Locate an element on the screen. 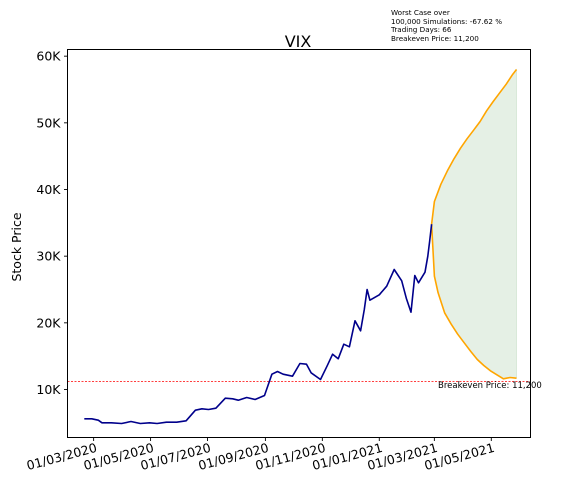  annotation-line: Trading Days: 66 is located at coordinates (421, 30).